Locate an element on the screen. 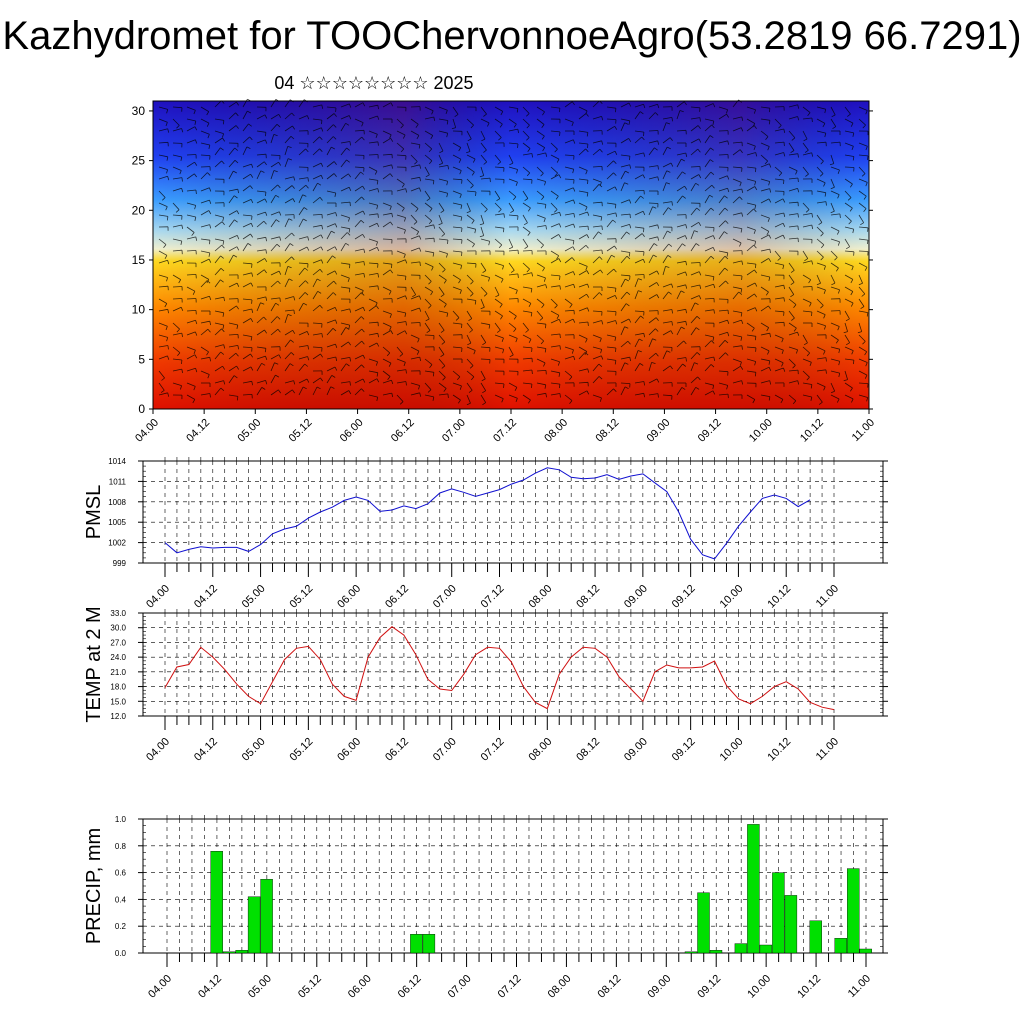 Image resolution: width=1024 pixels, height=1024 pixels. y-tick-label: 15 is located at coordinates (139, 260).